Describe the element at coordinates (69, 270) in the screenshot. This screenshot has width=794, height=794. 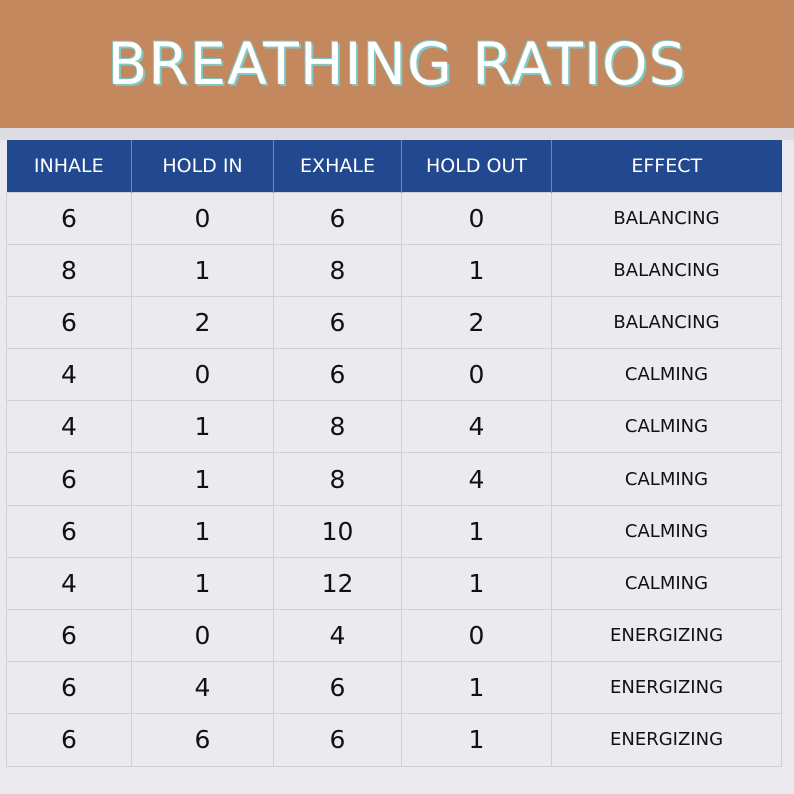
I see `cell-inhale: 8` at that location.